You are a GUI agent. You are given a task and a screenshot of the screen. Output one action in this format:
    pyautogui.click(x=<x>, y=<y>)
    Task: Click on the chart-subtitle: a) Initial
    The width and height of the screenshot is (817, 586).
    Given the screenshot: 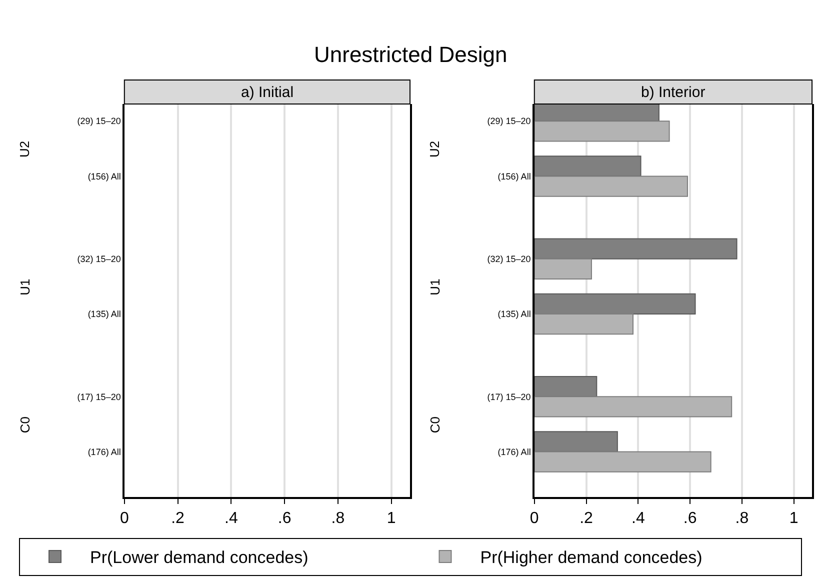 What is the action you would take?
    pyautogui.click(x=267, y=92)
    